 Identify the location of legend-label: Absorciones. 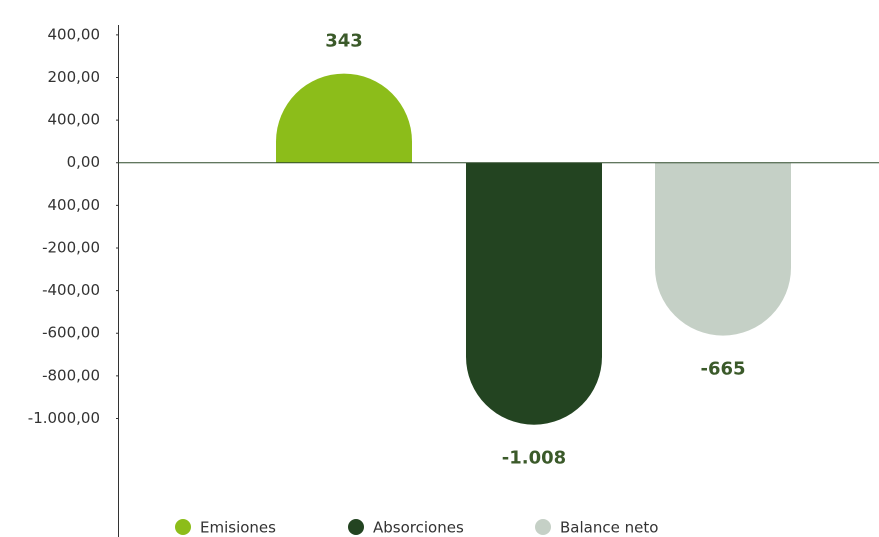
(418, 528).